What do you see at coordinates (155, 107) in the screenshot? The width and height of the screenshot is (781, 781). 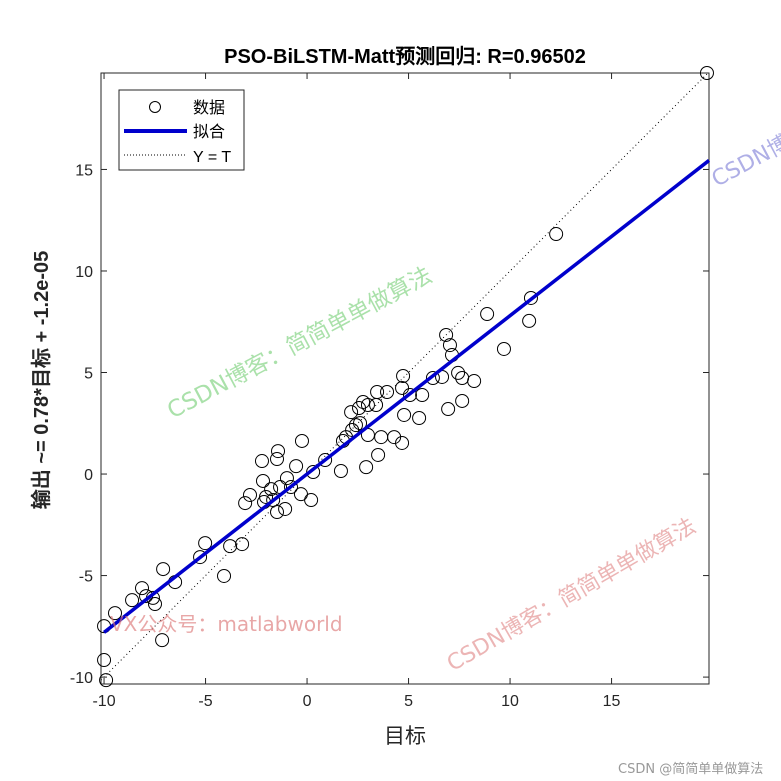 I see `legend-marker-data` at bounding box center [155, 107].